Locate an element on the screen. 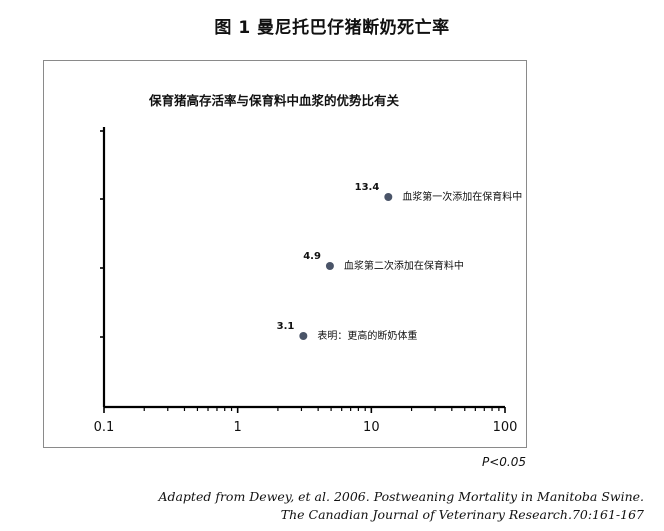 This screenshot has width=664, height=531. data-value-label: 13.4 is located at coordinates (367, 187).